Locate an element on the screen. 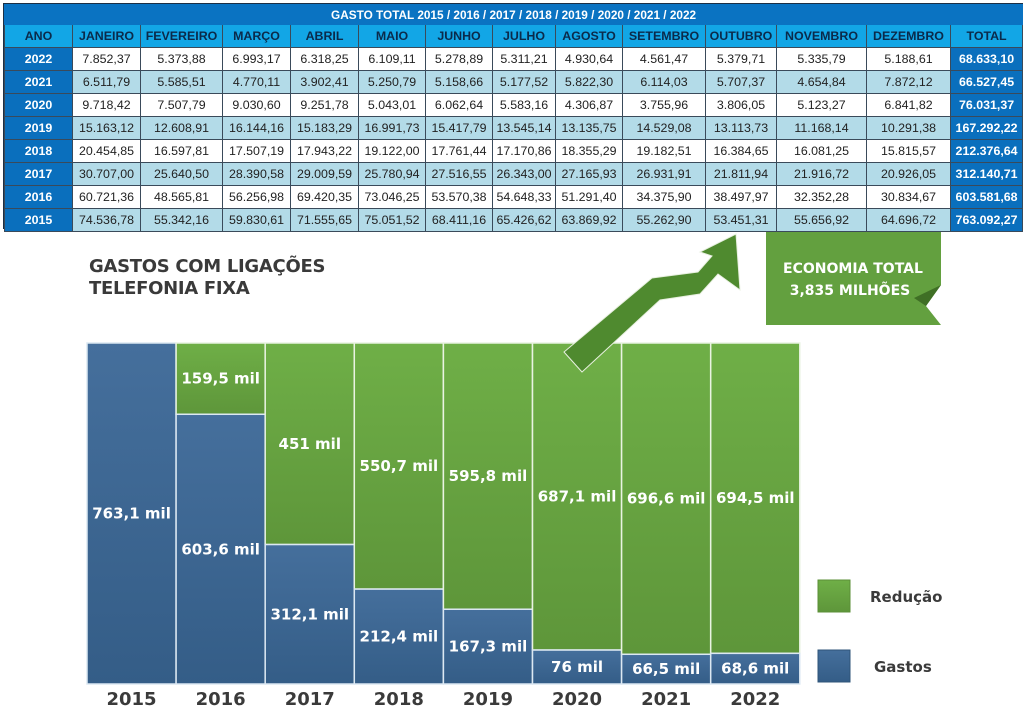 The width and height of the screenshot is (1024, 718). month-value: 25.640,50 is located at coordinates (181, 174).